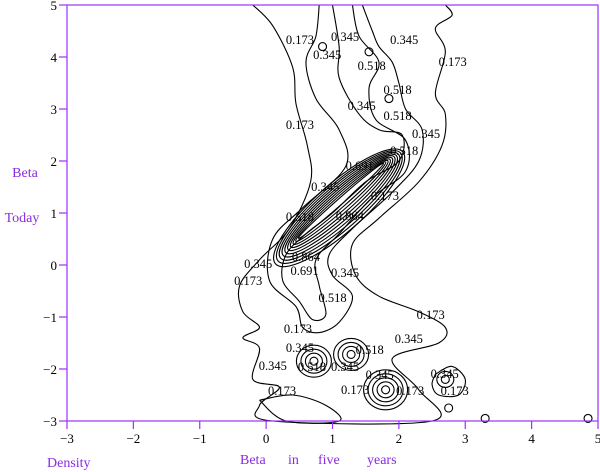  What do you see at coordinates (54, 6) in the screenshot?
I see `y-tick-label: 5` at bounding box center [54, 6].